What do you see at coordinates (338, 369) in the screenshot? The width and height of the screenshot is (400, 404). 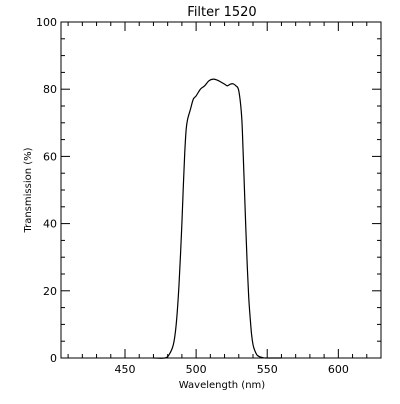 I see `x-tick-label: 600` at bounding box center [338, 369].